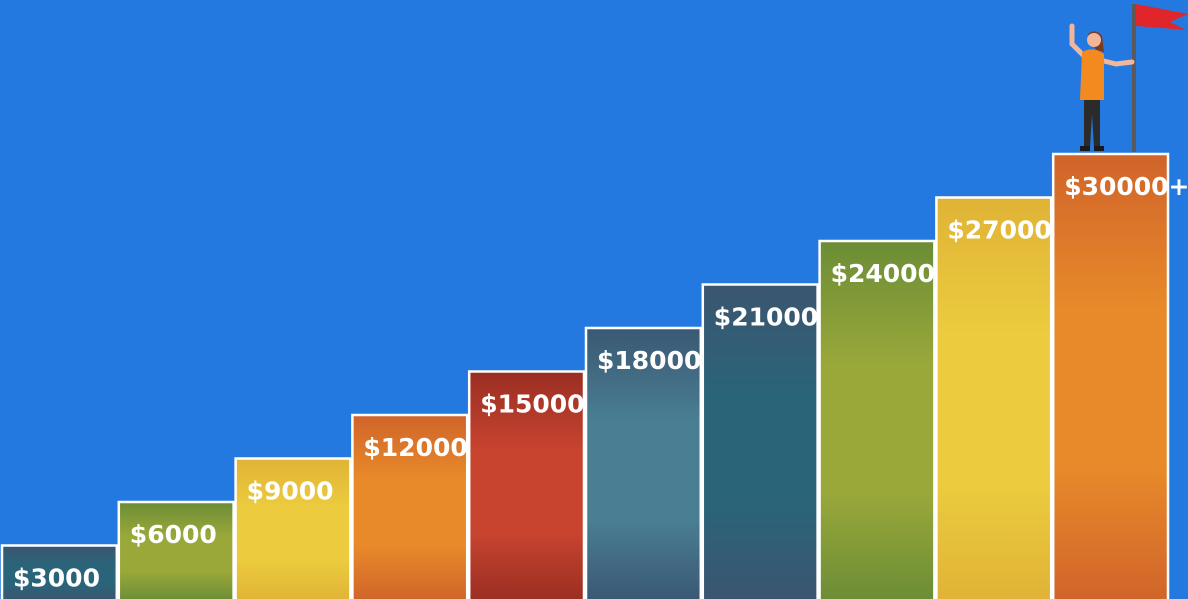 The width and height of the screenshot is (1188, 599). Describe the element at coordinates (1160, 78) in the screenshot. I see `red-flag-icon` at that location.